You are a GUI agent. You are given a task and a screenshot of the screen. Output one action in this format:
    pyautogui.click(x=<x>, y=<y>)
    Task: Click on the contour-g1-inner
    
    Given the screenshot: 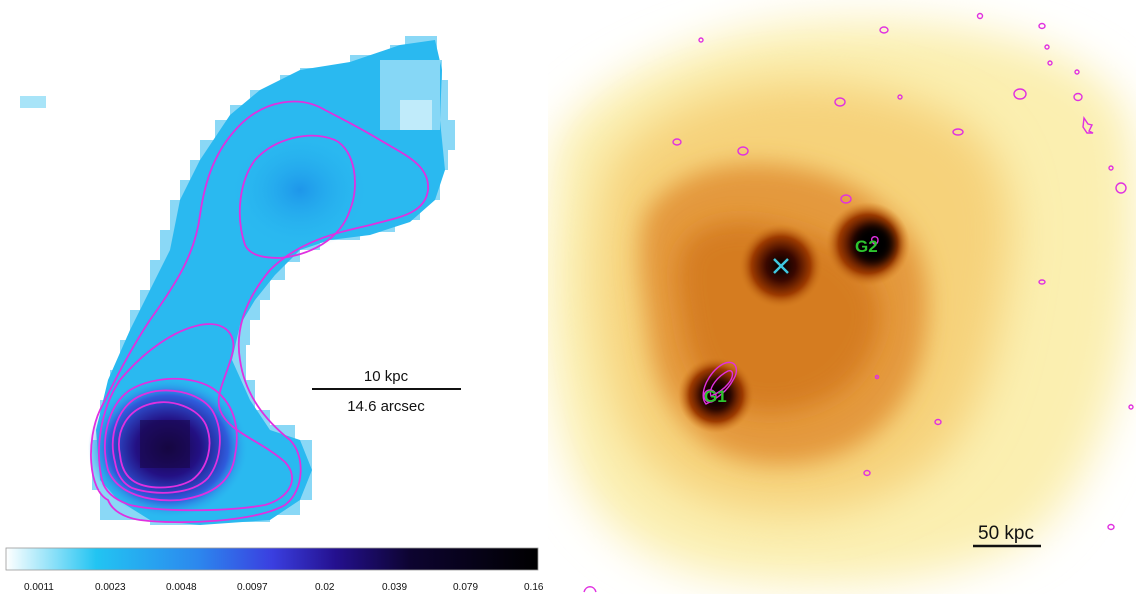 What is the action you would take?
    pyautogui.click(x=721, y=383)
    